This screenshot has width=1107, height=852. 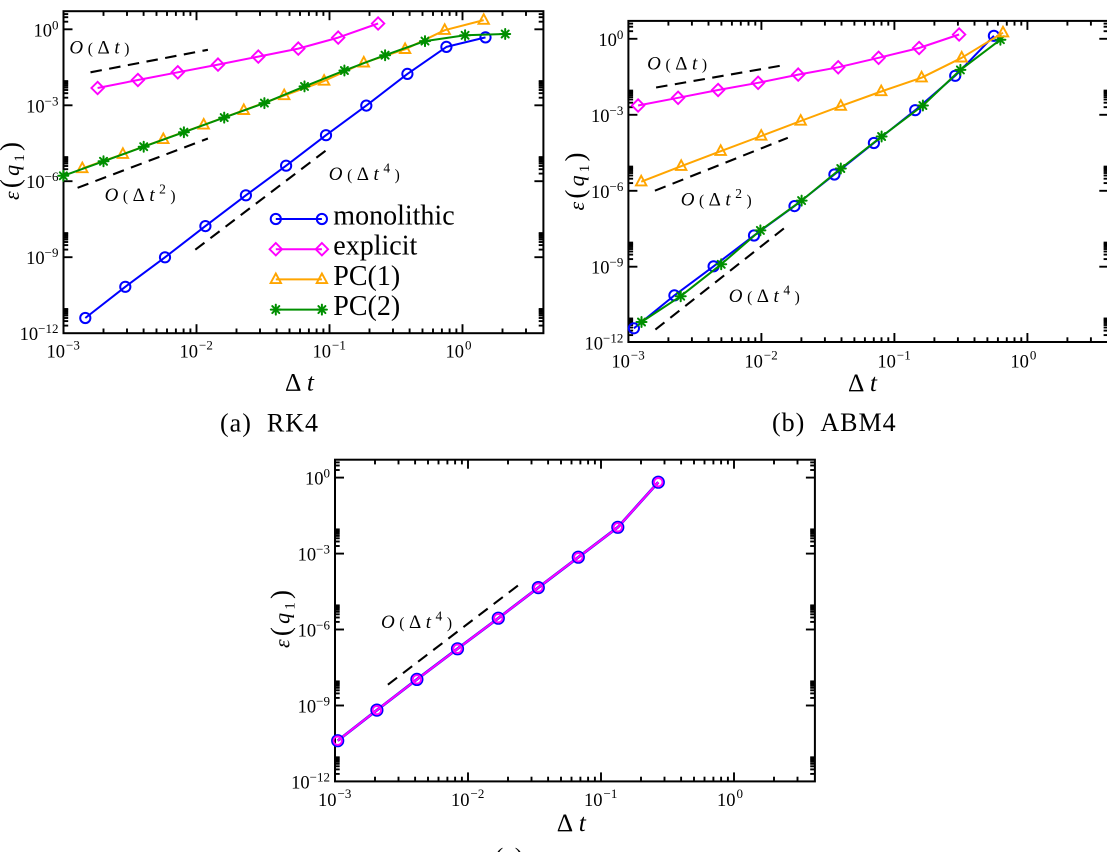 I want to click on svg-text: (b) ABM4, so click(x=834, y=422).